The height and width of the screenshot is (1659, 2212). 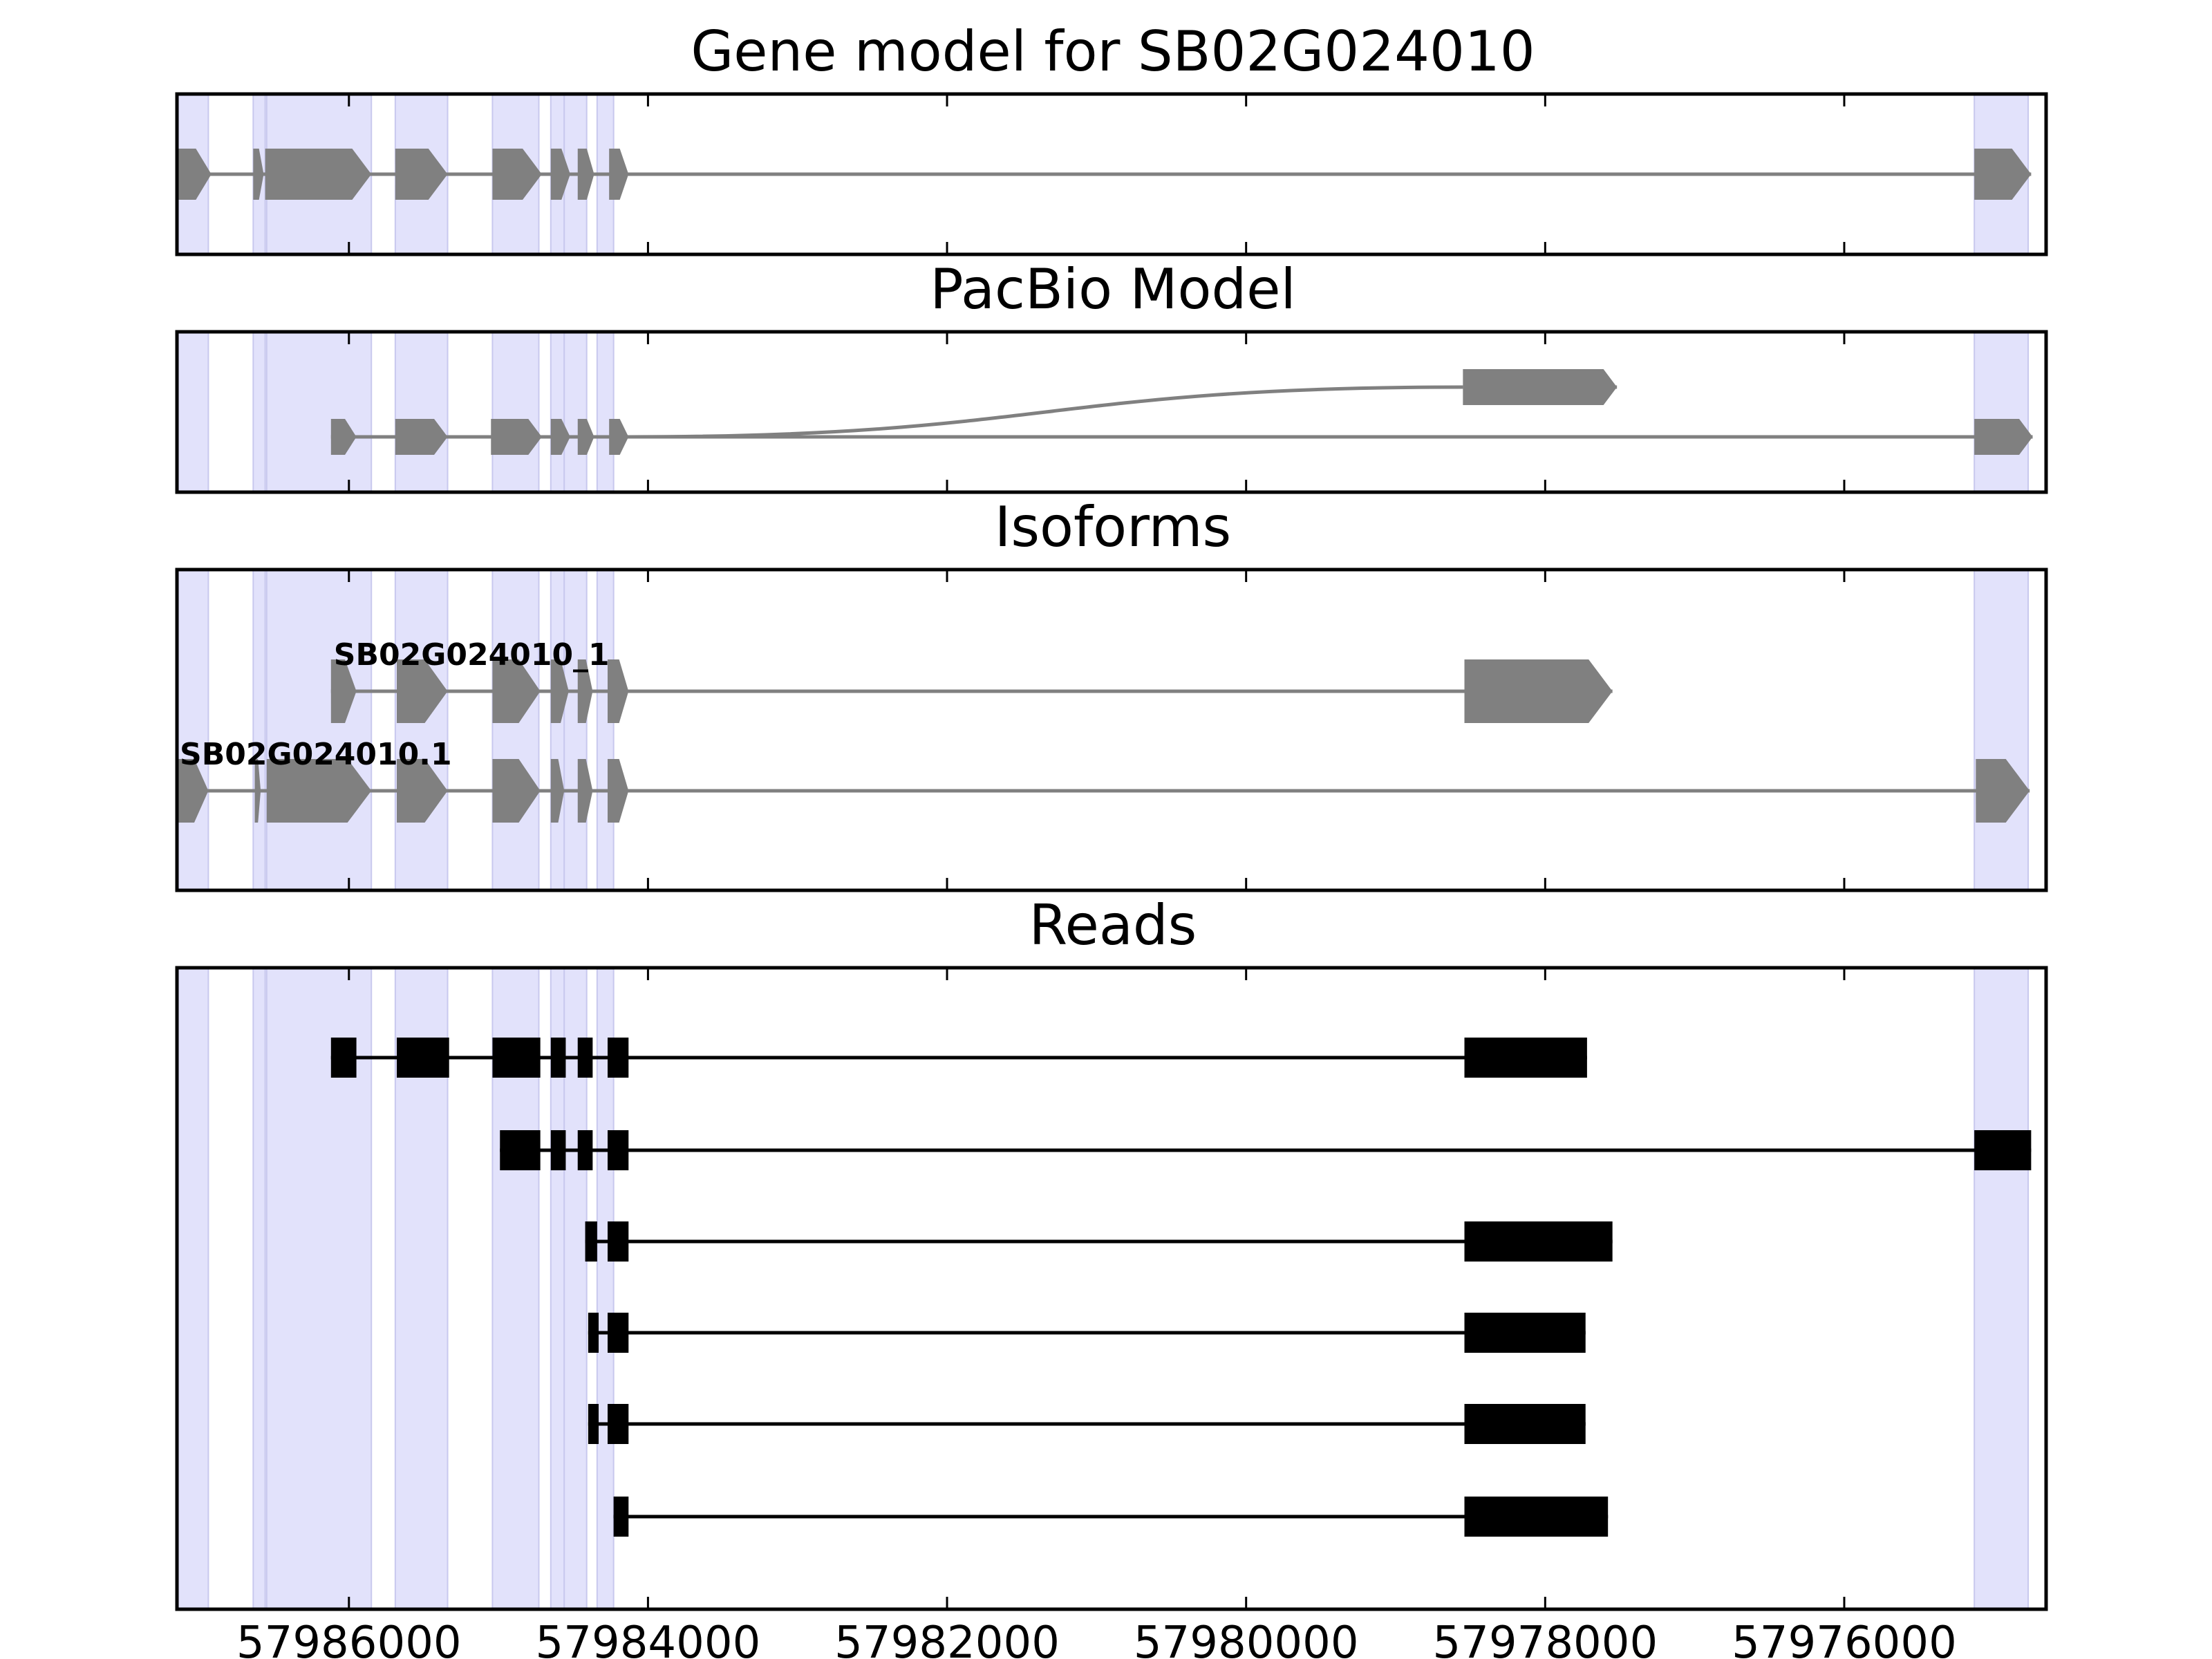 I want to click on isoform-label: SB02G024010.1, so click(x=316, y=754).